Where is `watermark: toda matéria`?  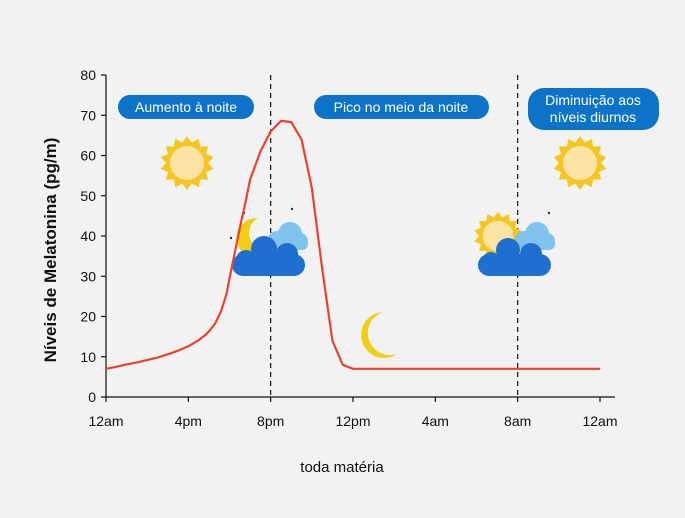 watermark: toda matéria is located at coordinates (342, 467).